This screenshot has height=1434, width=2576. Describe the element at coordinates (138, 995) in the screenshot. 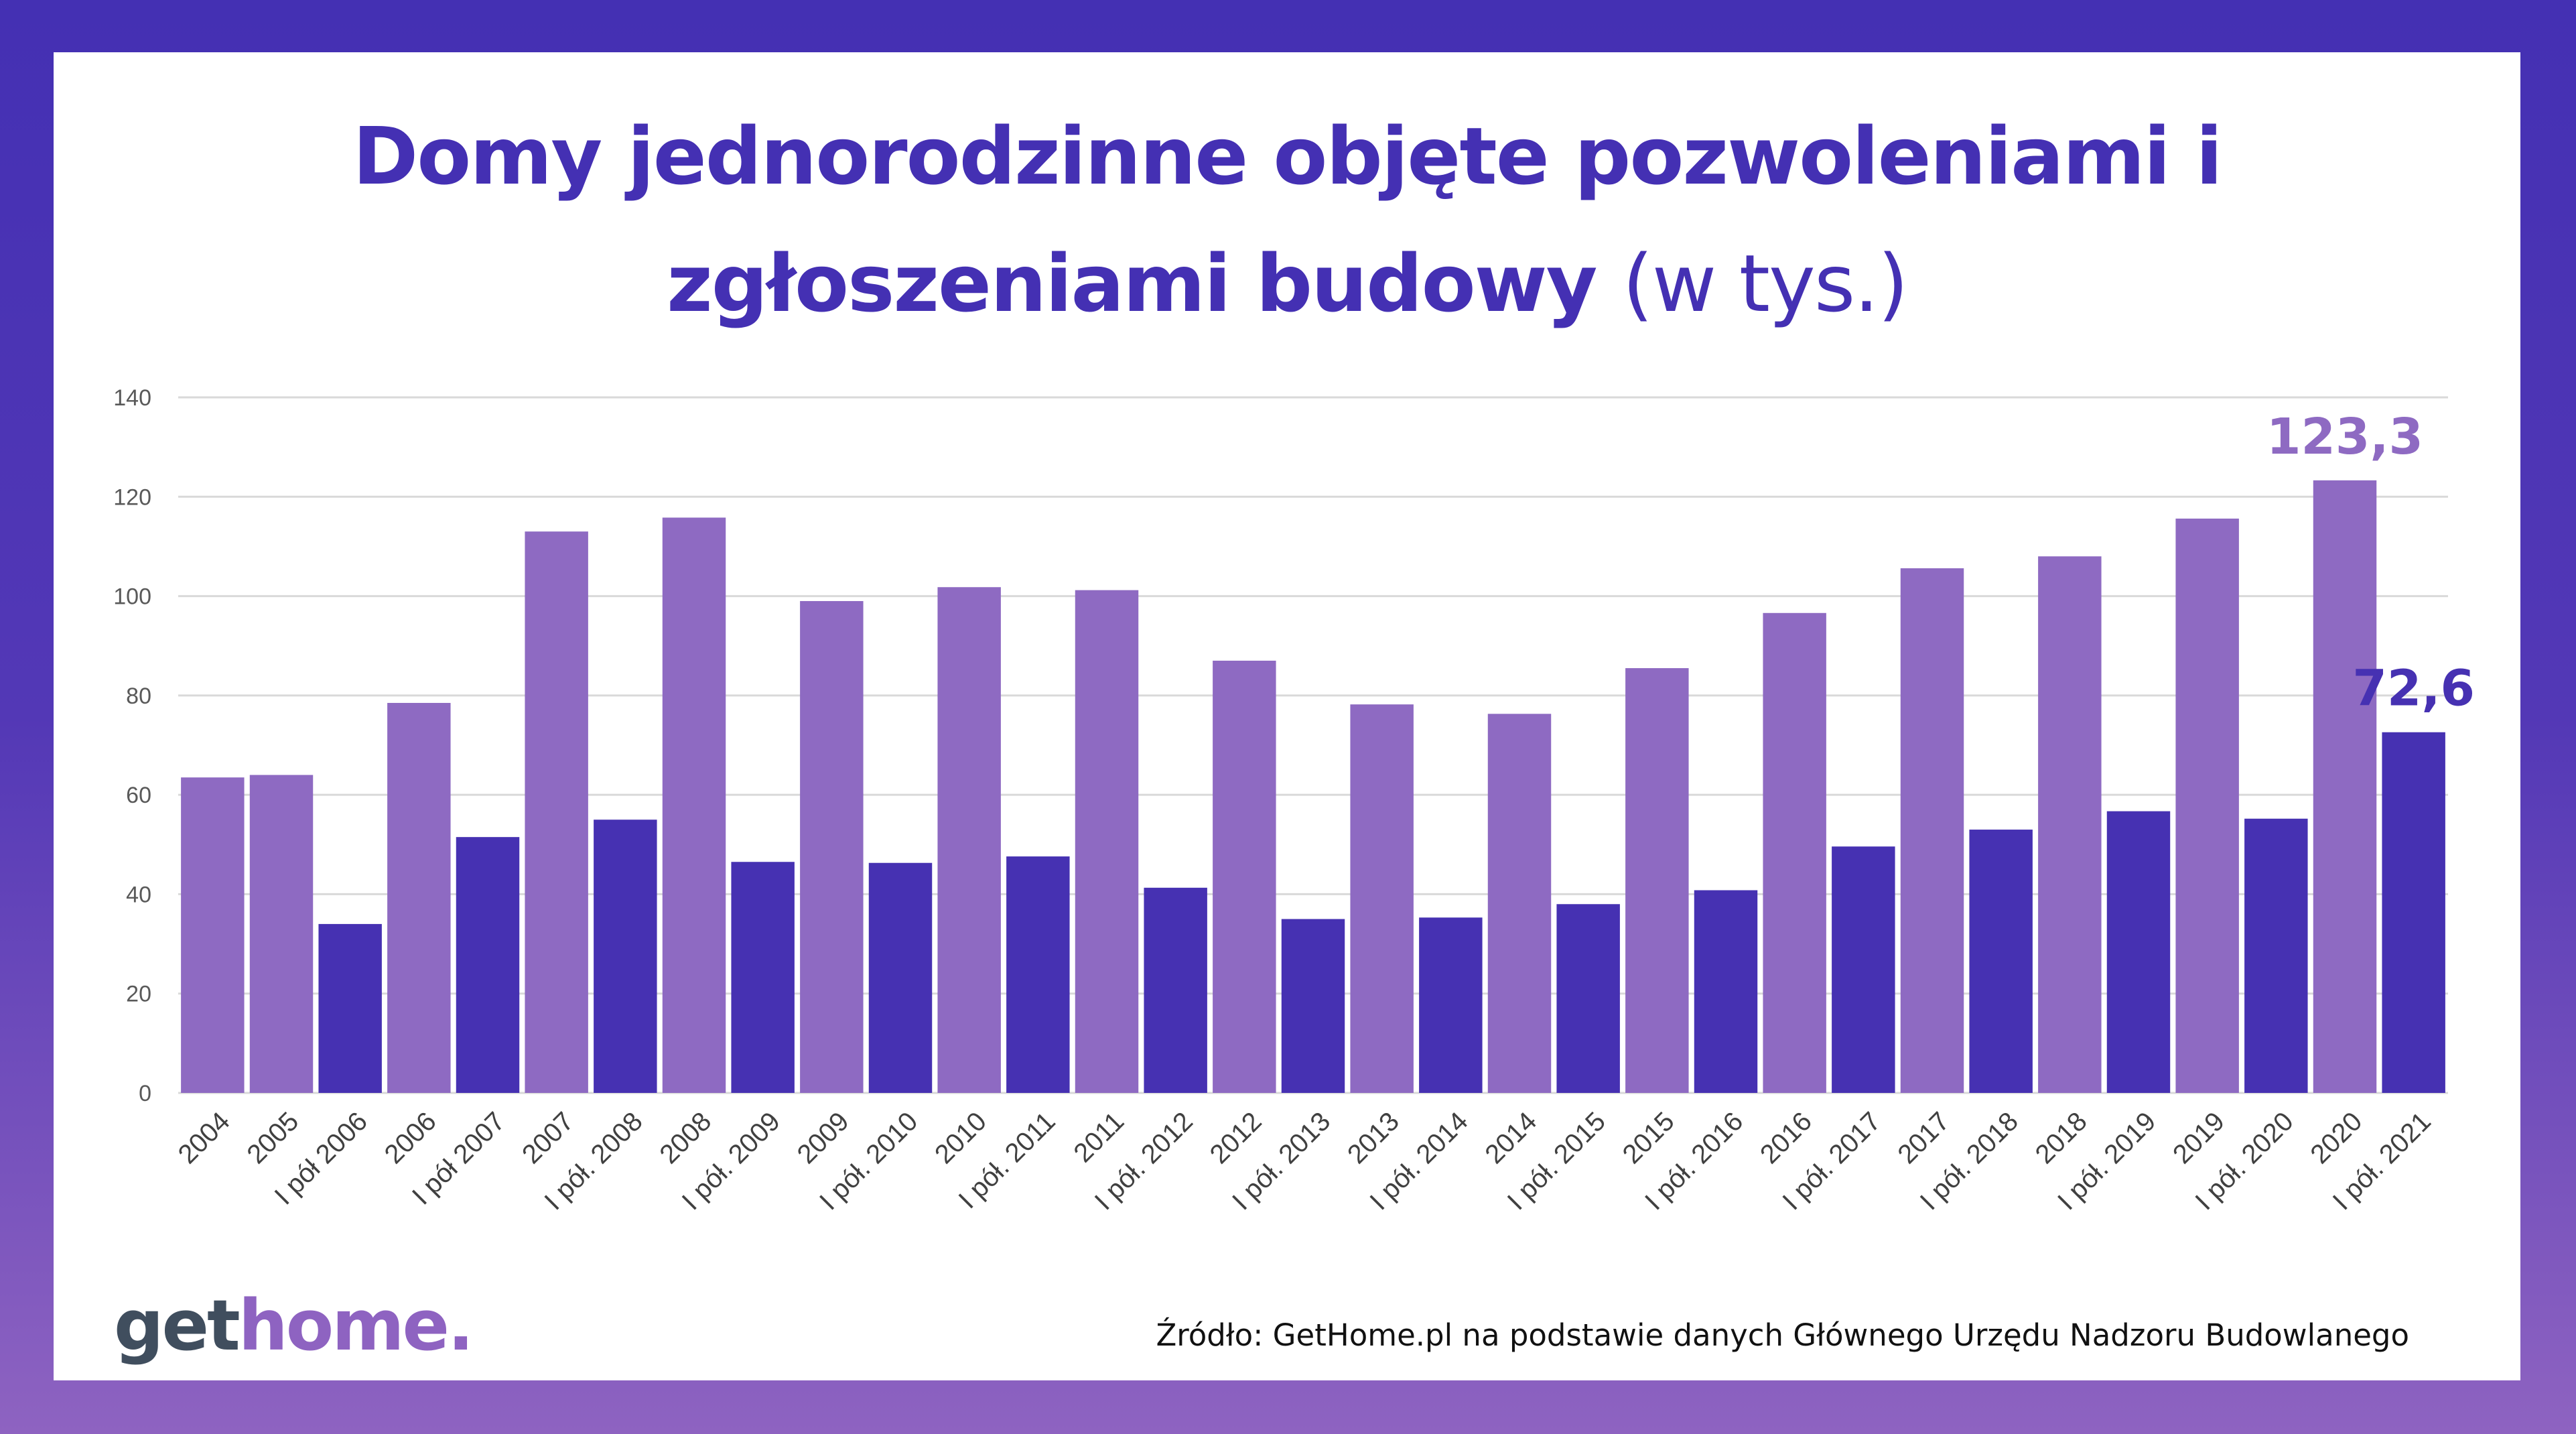

I see `y-tick-label: 20` at that location.